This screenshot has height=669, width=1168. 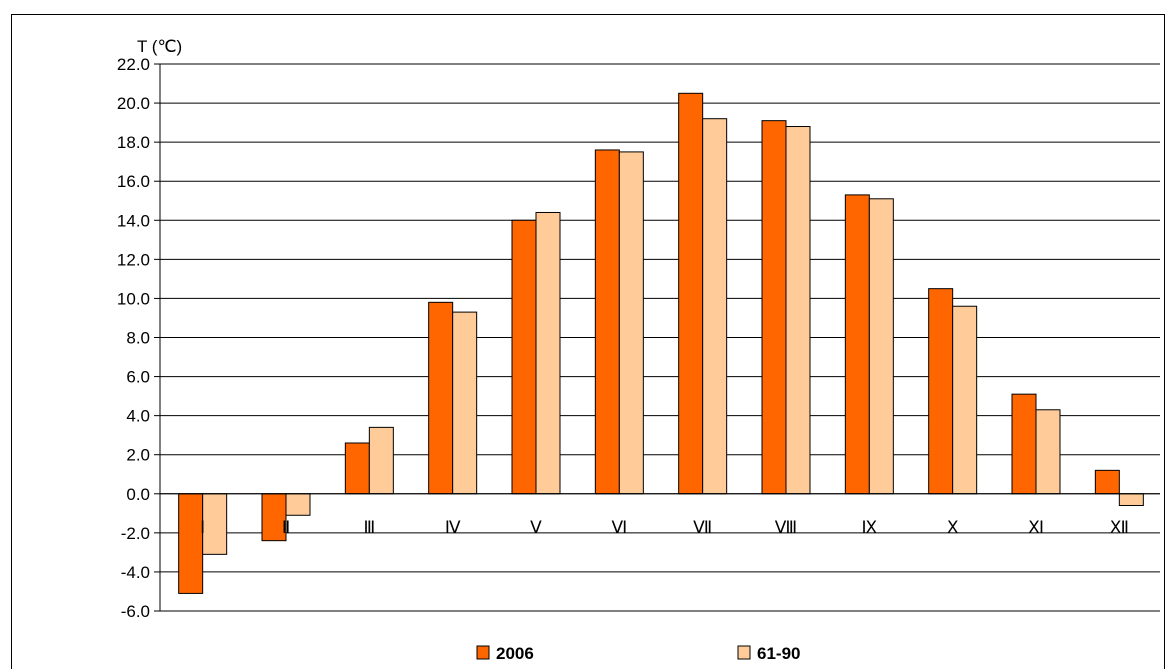 I want to click on x-tick-label: Ⅲ, so click(x=369, y=527).